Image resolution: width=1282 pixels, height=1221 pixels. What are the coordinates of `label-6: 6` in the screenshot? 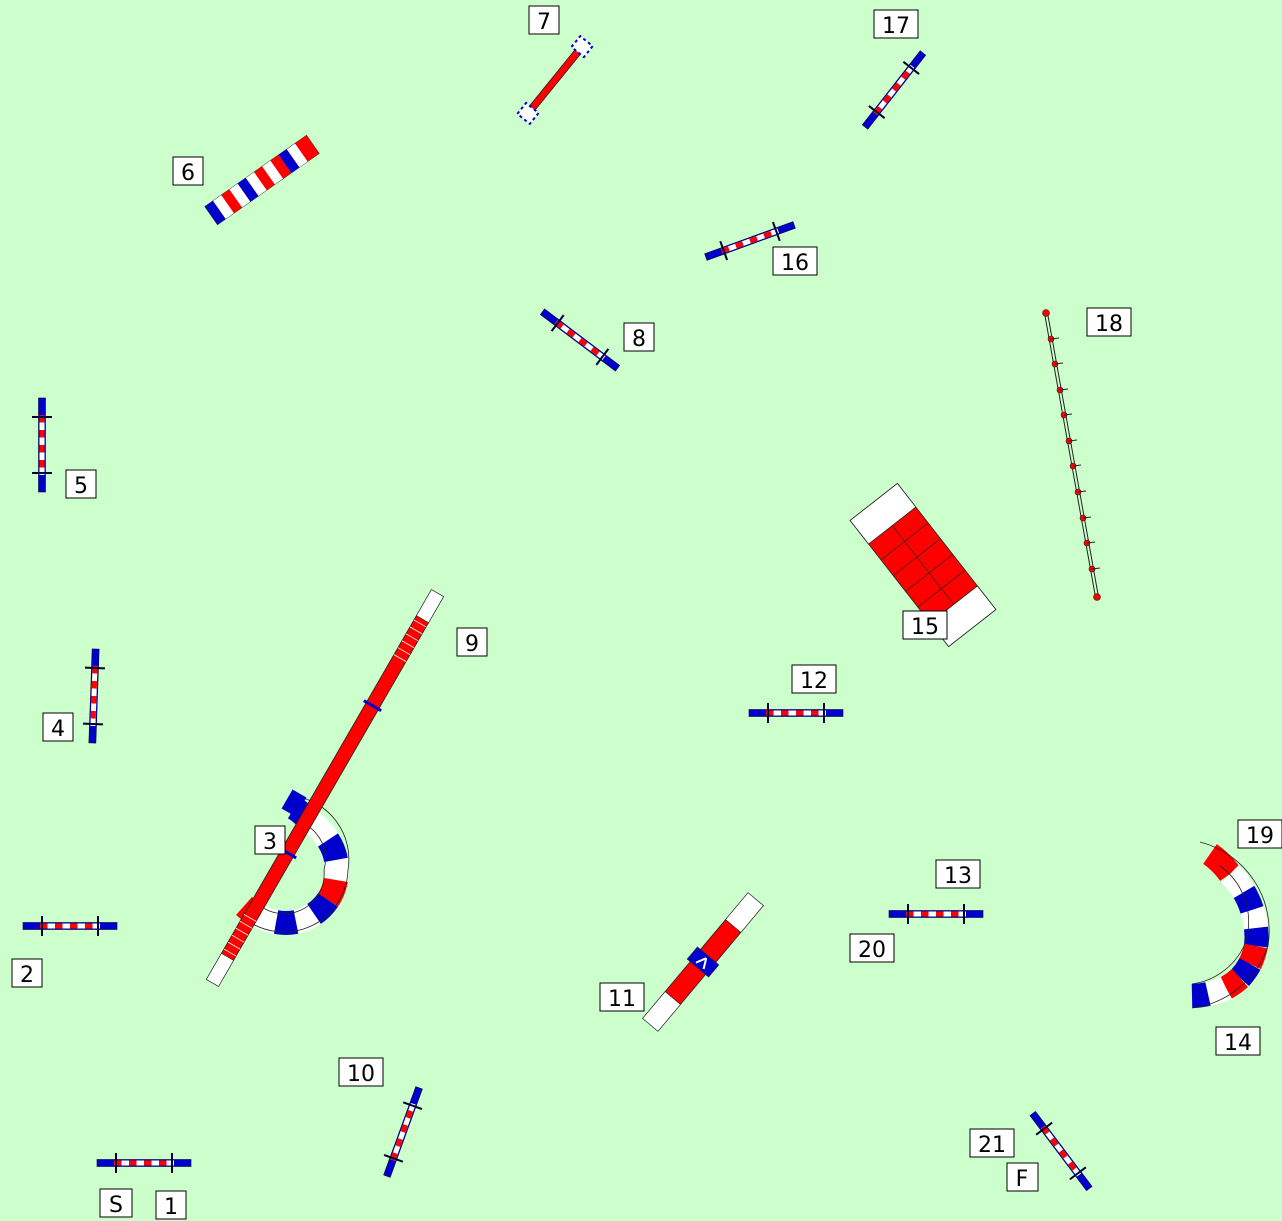 It's located at (188, 171).